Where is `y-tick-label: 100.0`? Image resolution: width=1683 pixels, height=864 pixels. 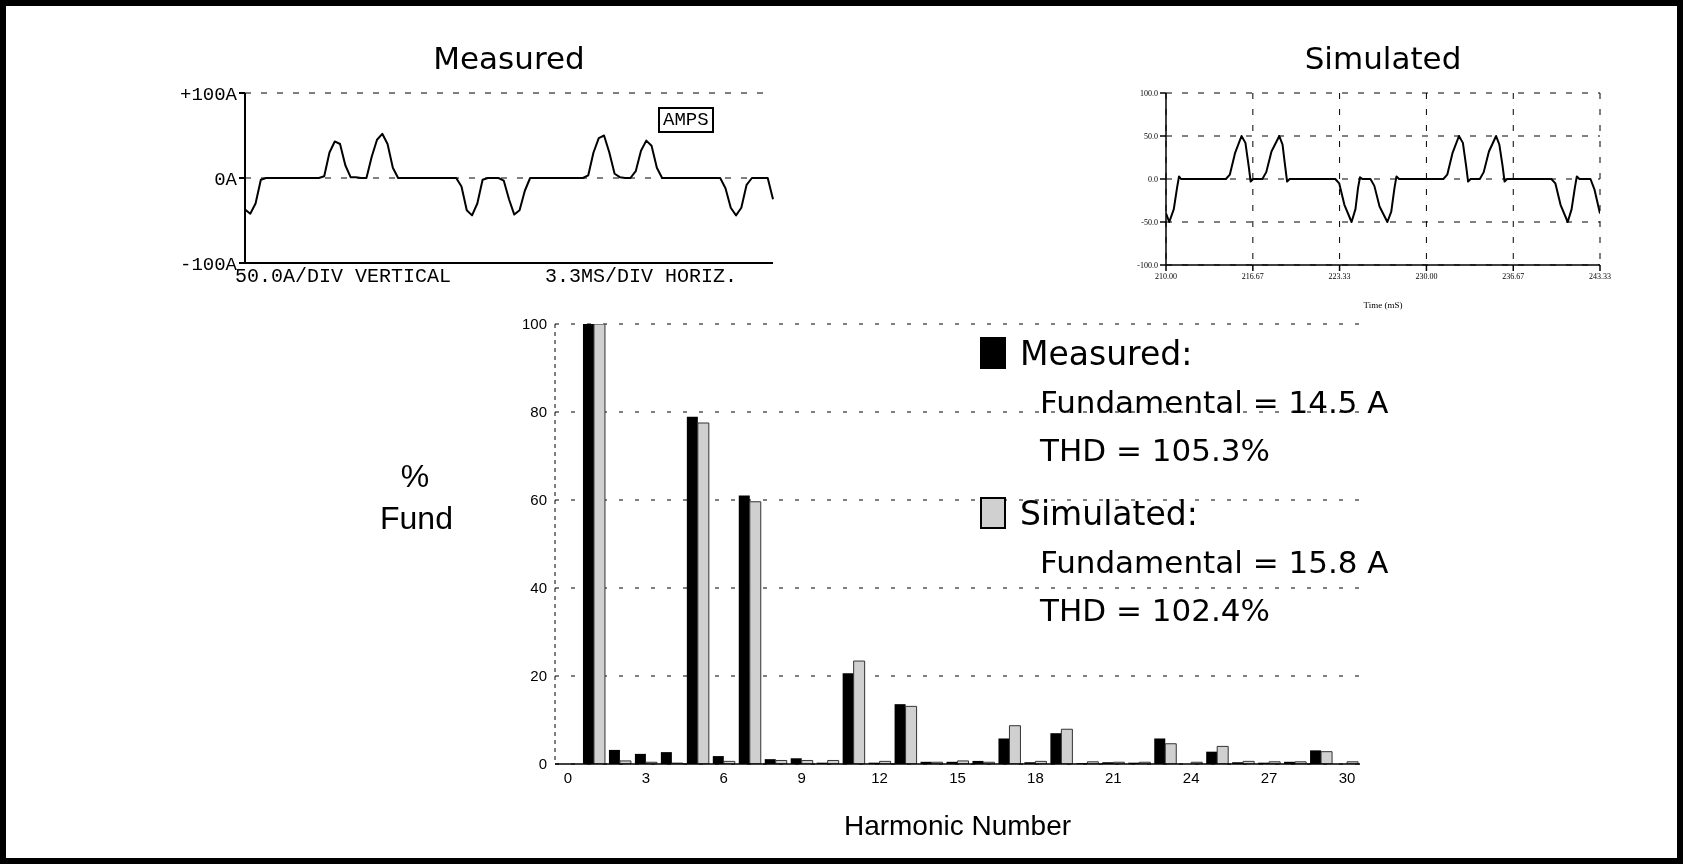
y-tick-label: 100.0 is located at coordinates (1149, 93).